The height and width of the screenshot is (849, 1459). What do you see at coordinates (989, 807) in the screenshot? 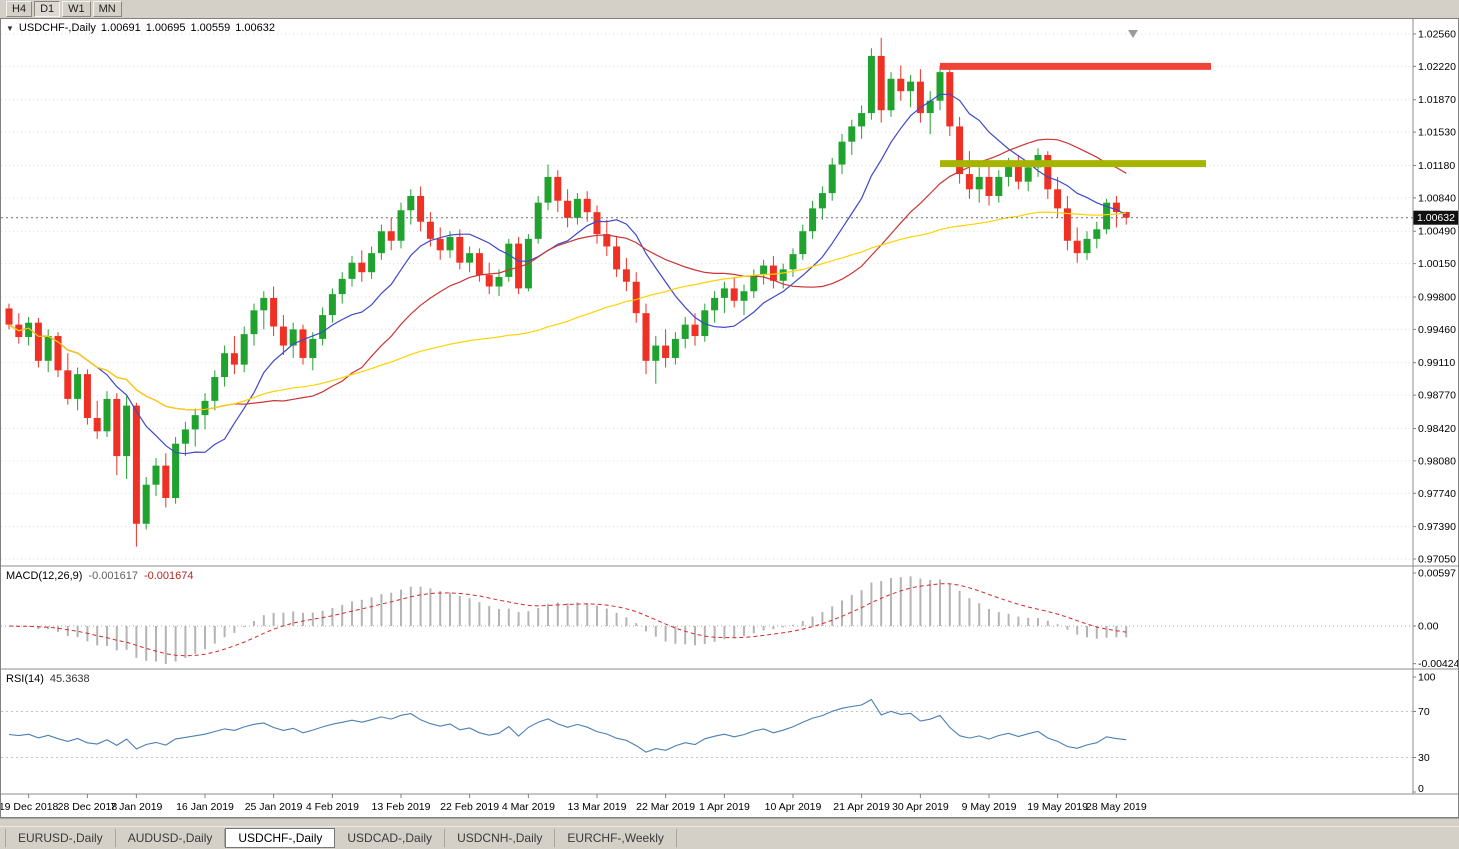
I see `date-axis-label: 9 May 2019` at bounding box center [989, 807].